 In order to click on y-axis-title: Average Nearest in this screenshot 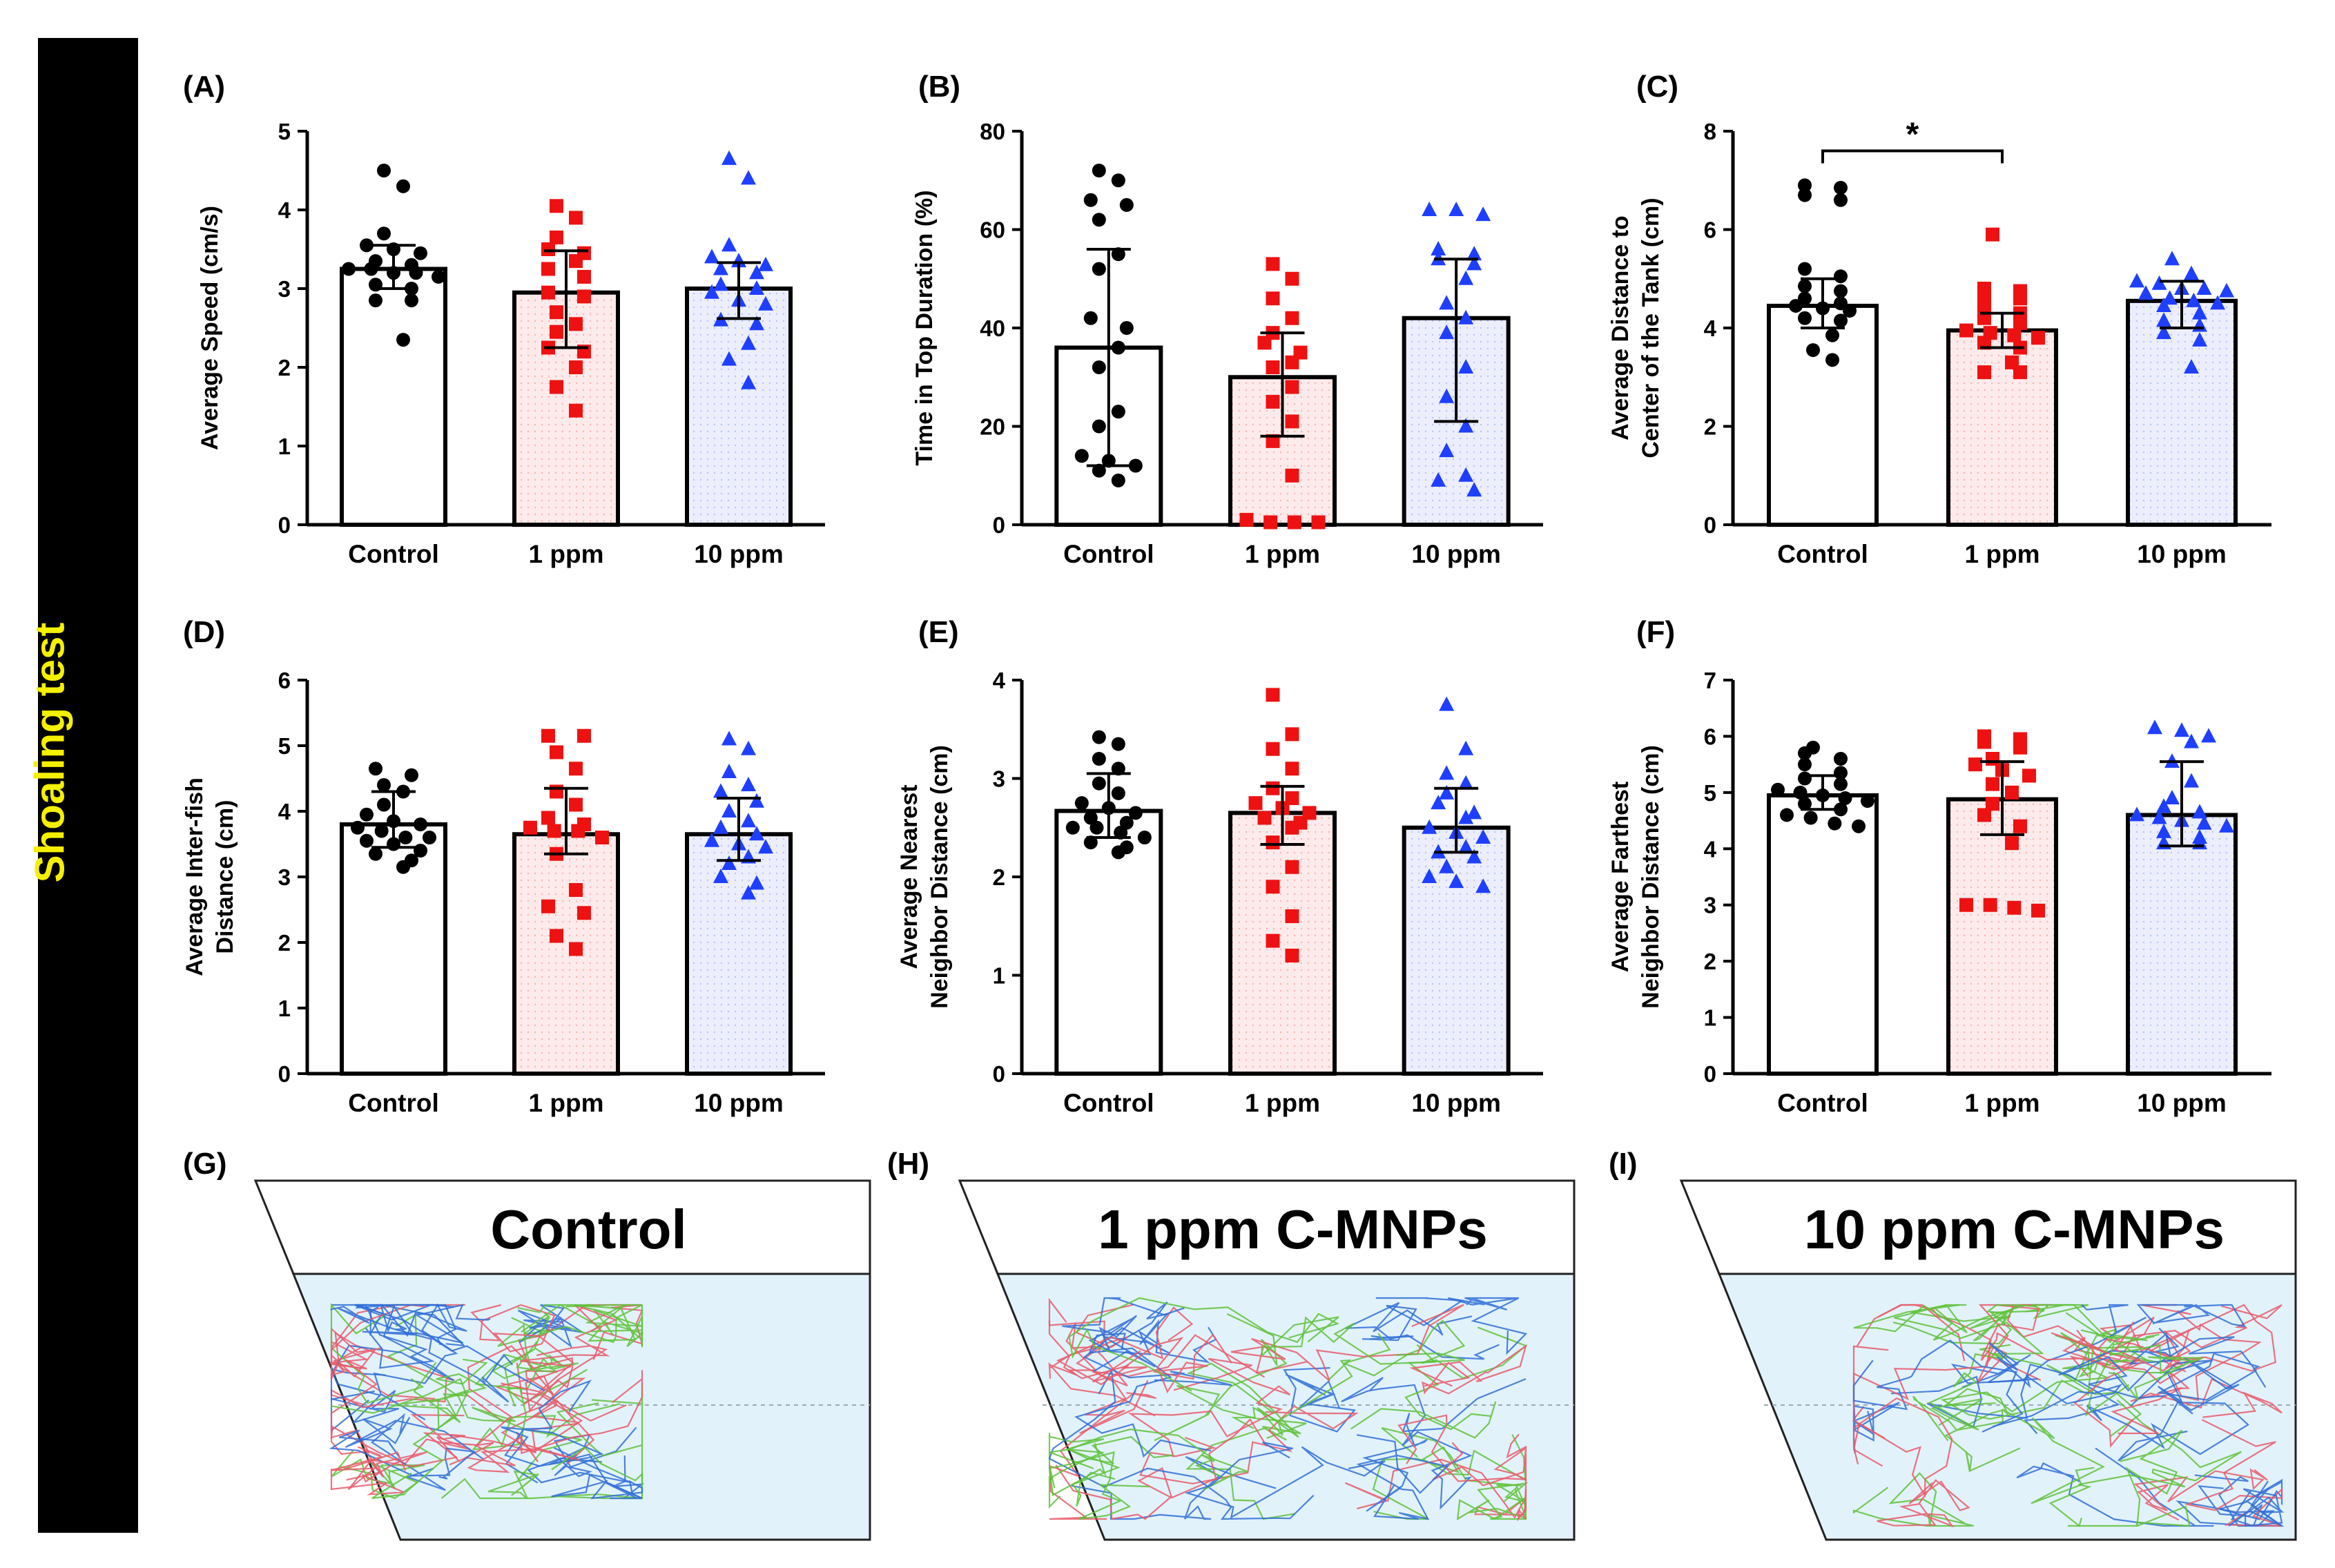, I will do `click(909, 877)`.